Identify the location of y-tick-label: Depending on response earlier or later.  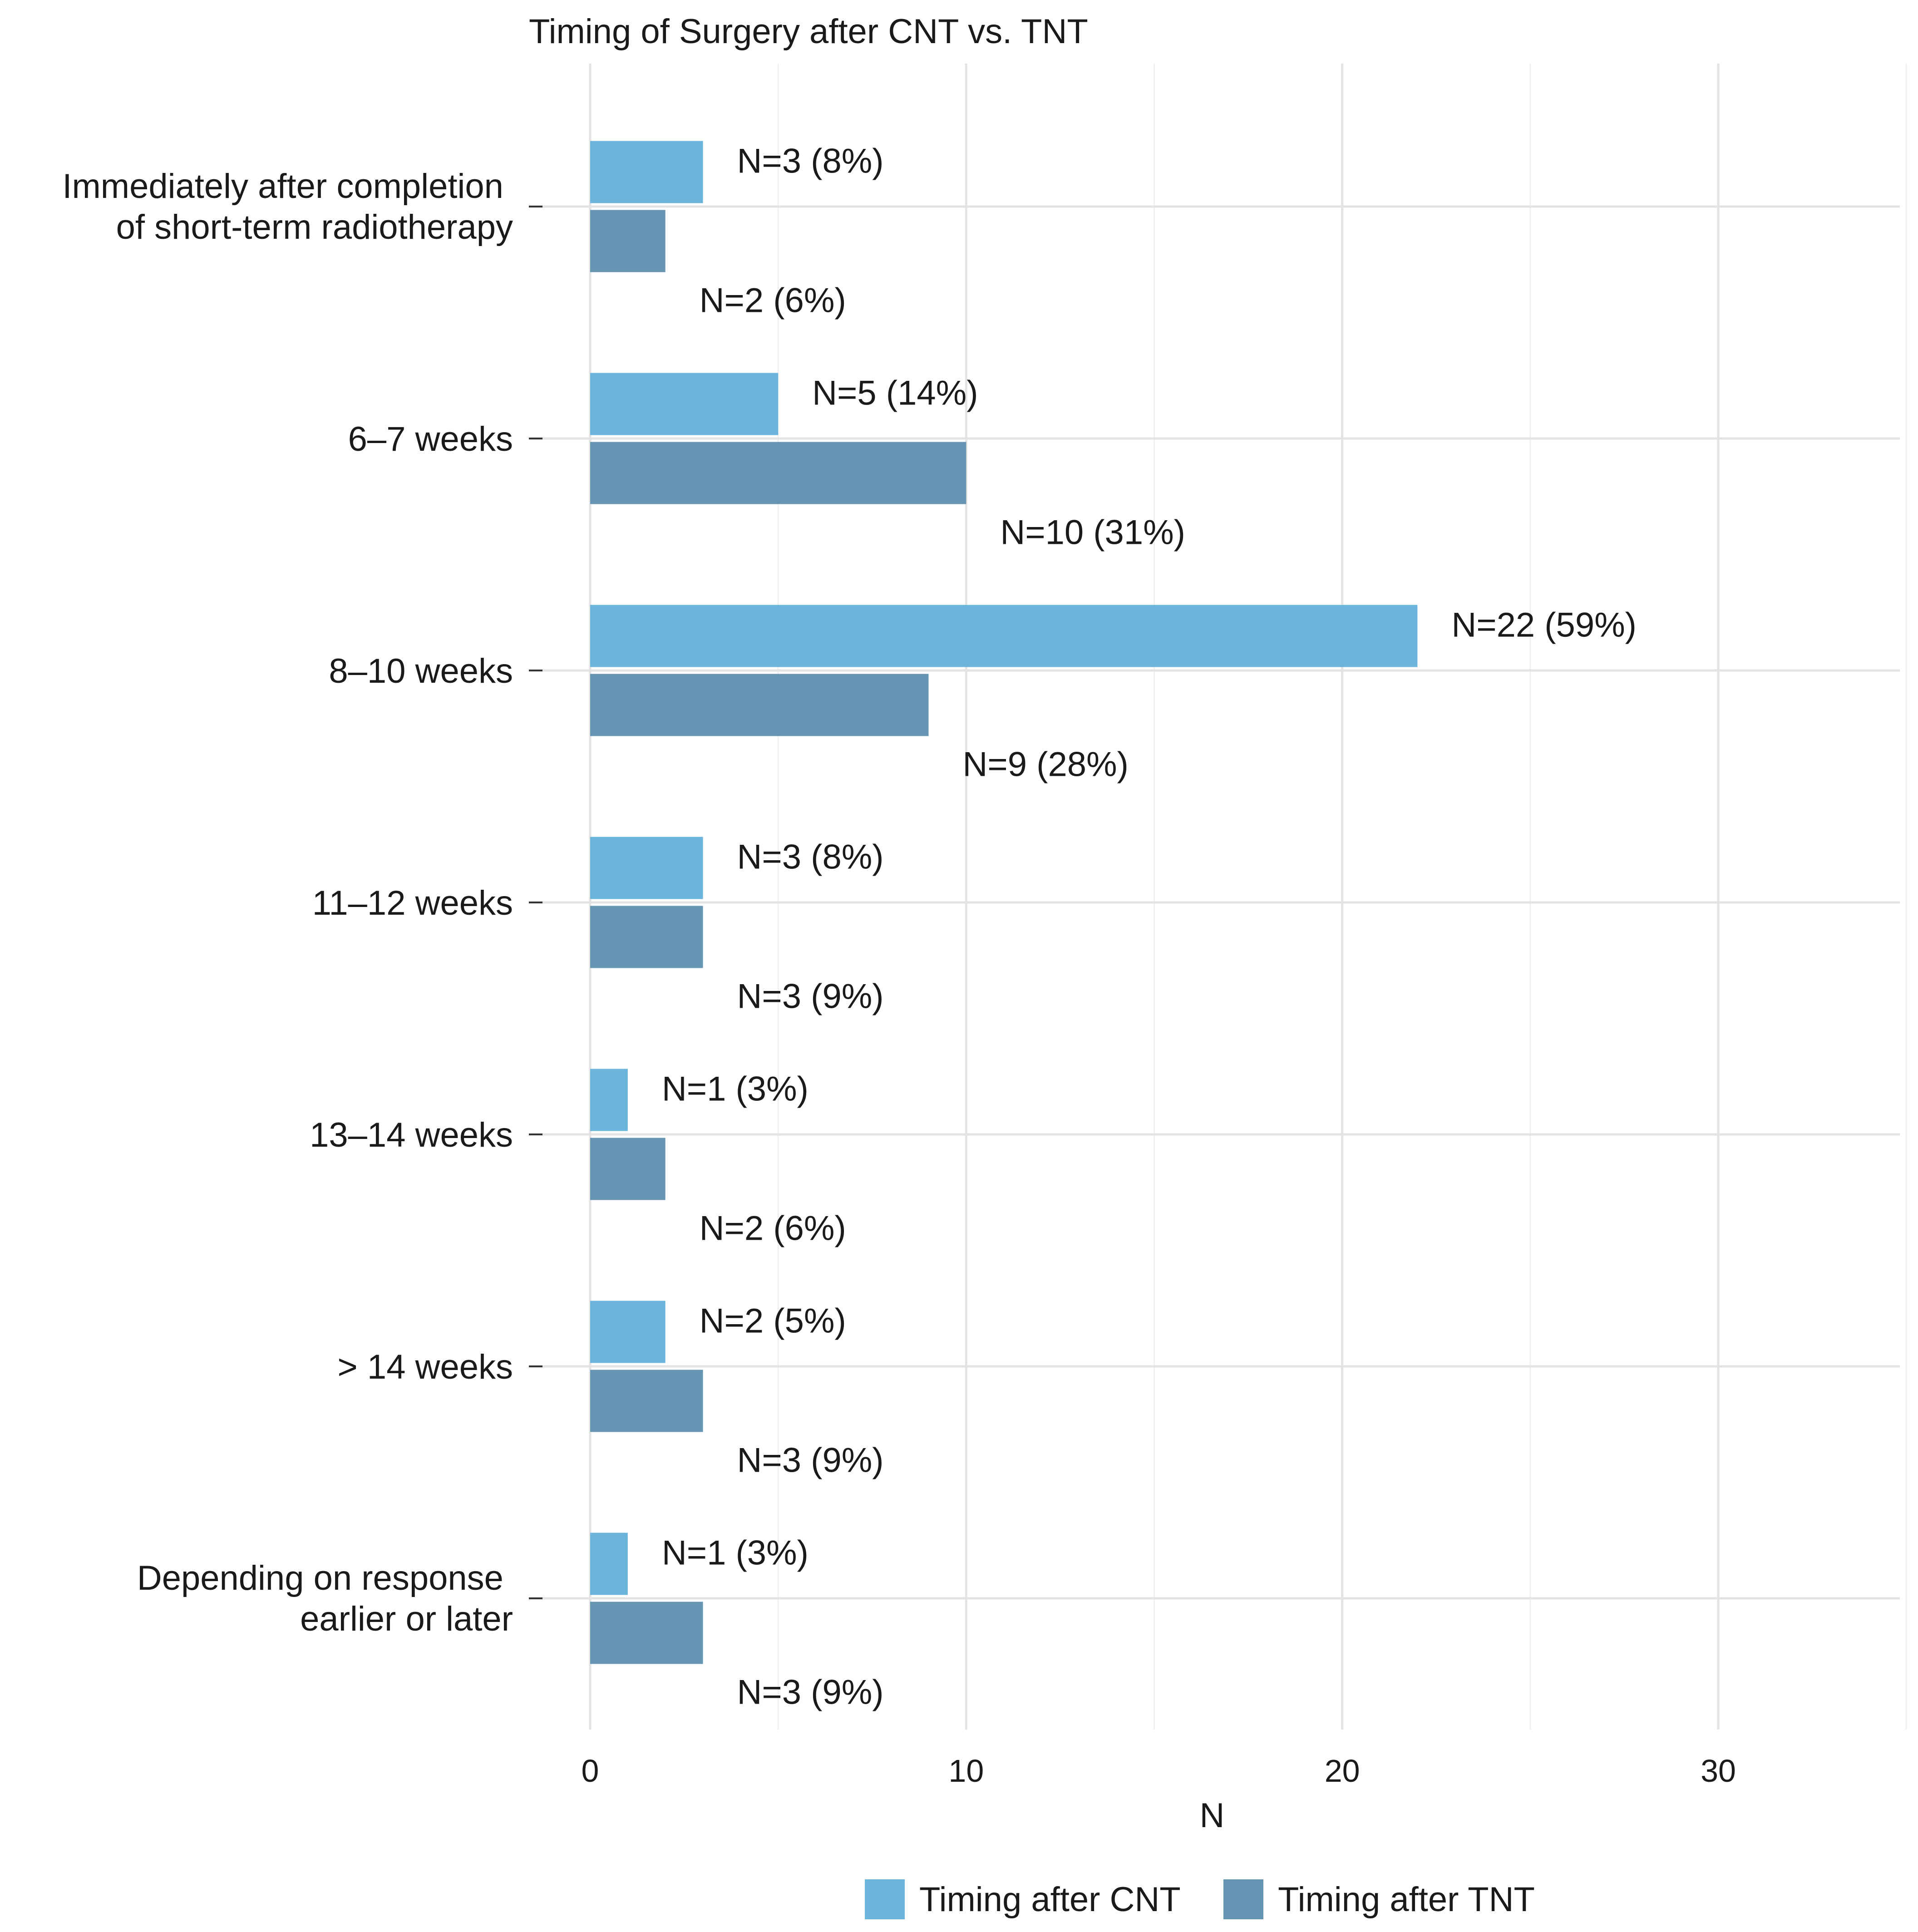
(325, 1599).